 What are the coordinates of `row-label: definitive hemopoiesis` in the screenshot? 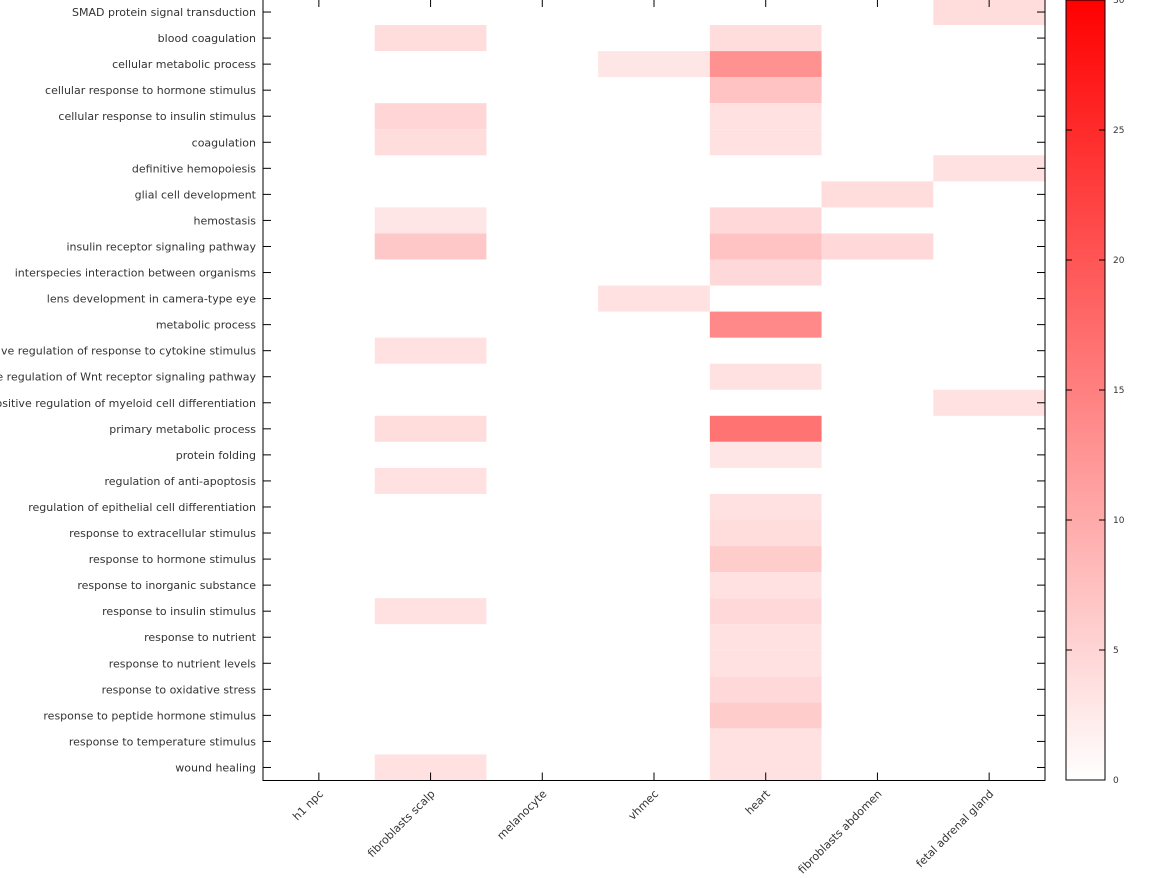 It's located at (194, 168).